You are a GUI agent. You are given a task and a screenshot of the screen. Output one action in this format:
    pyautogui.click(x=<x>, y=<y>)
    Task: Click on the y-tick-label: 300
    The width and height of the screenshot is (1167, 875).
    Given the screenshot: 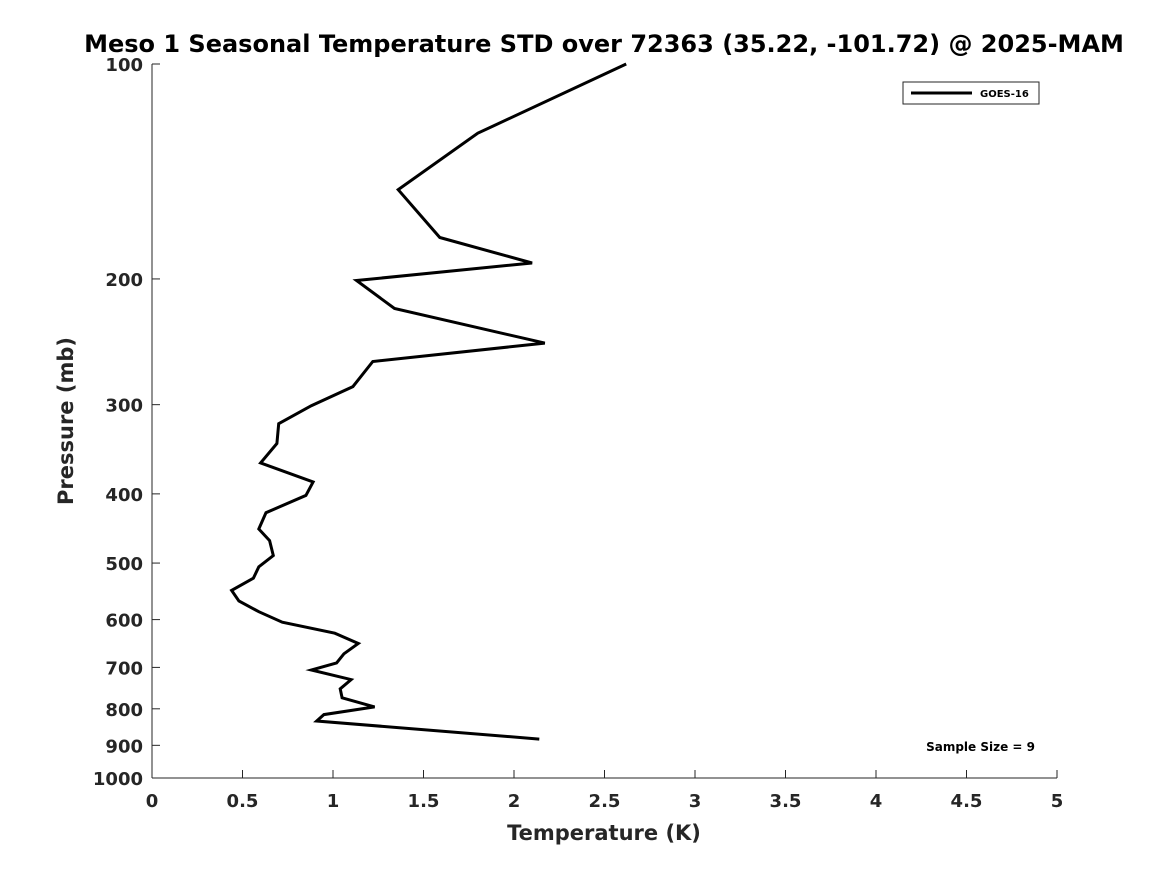 What is the action you would take?
    pyautogui.click(x=124, y=406)
    